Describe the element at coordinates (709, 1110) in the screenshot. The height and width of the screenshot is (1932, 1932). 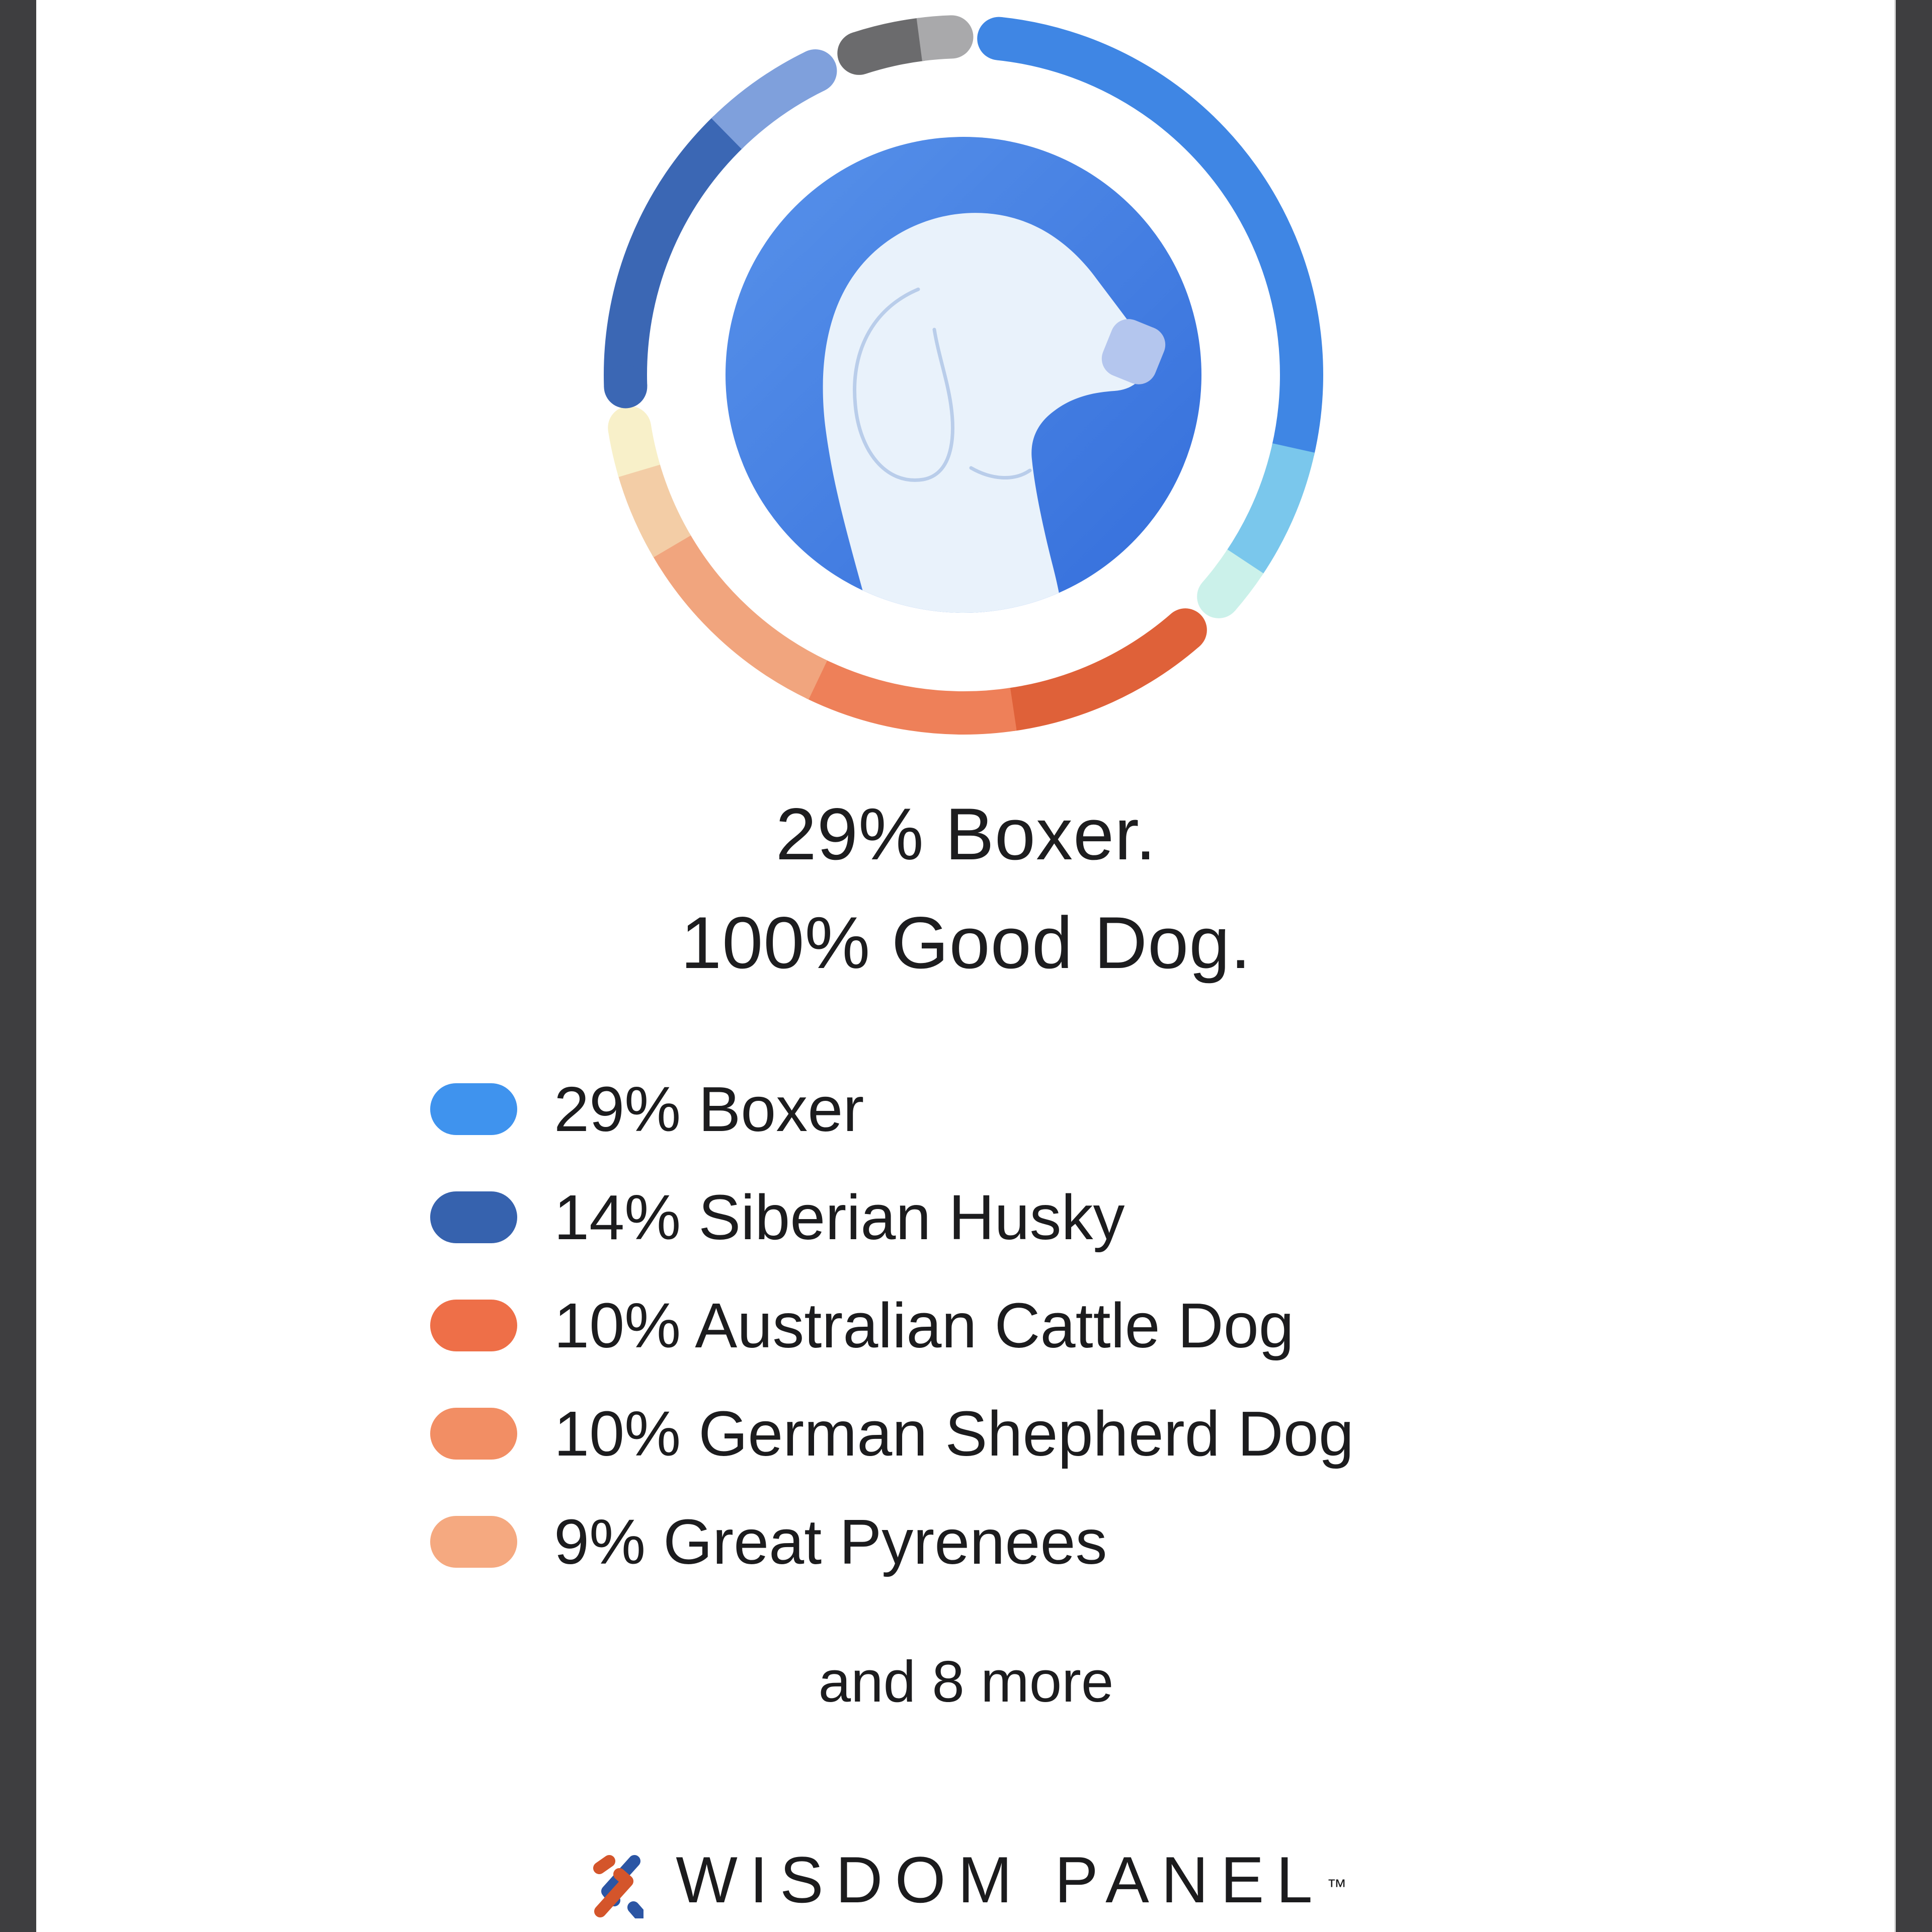
I see `legend-label: 29% Boxer` at that location.